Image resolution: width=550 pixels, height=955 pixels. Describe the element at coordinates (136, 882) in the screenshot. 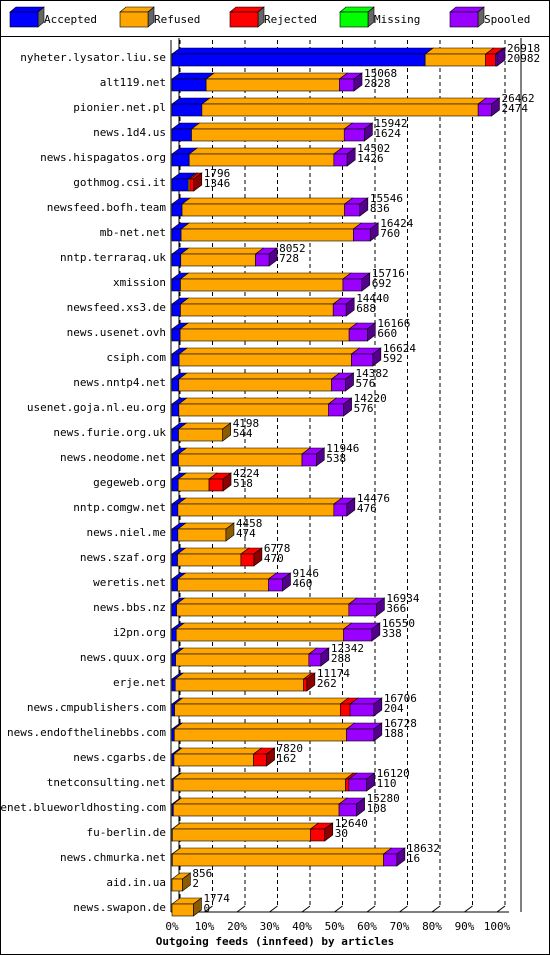

I see `category-label: aid.in.ua` at that location.